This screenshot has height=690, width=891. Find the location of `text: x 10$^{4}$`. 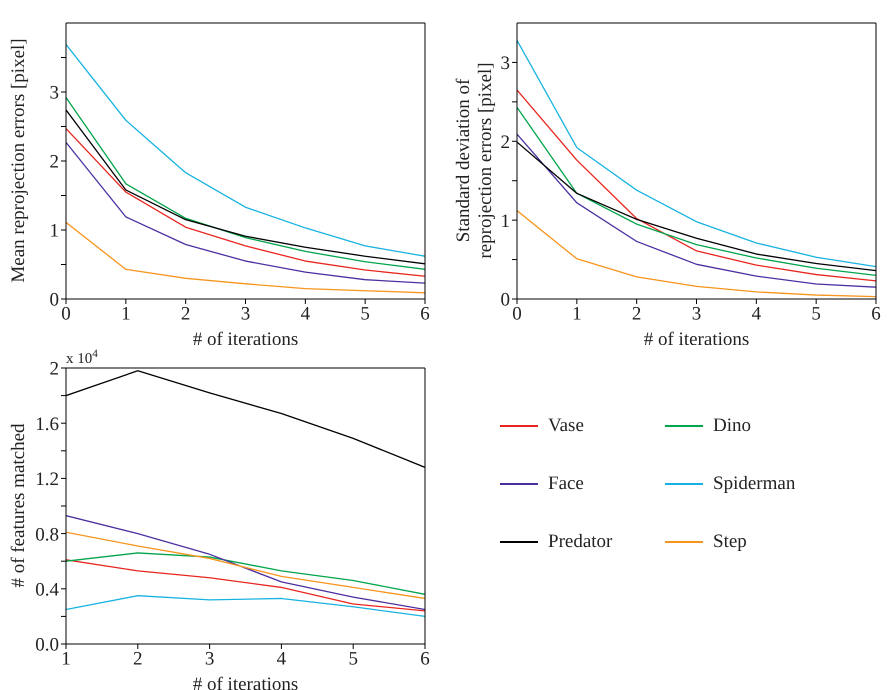

text: x 10$^{4}$ is located at coordinates (82, 357).